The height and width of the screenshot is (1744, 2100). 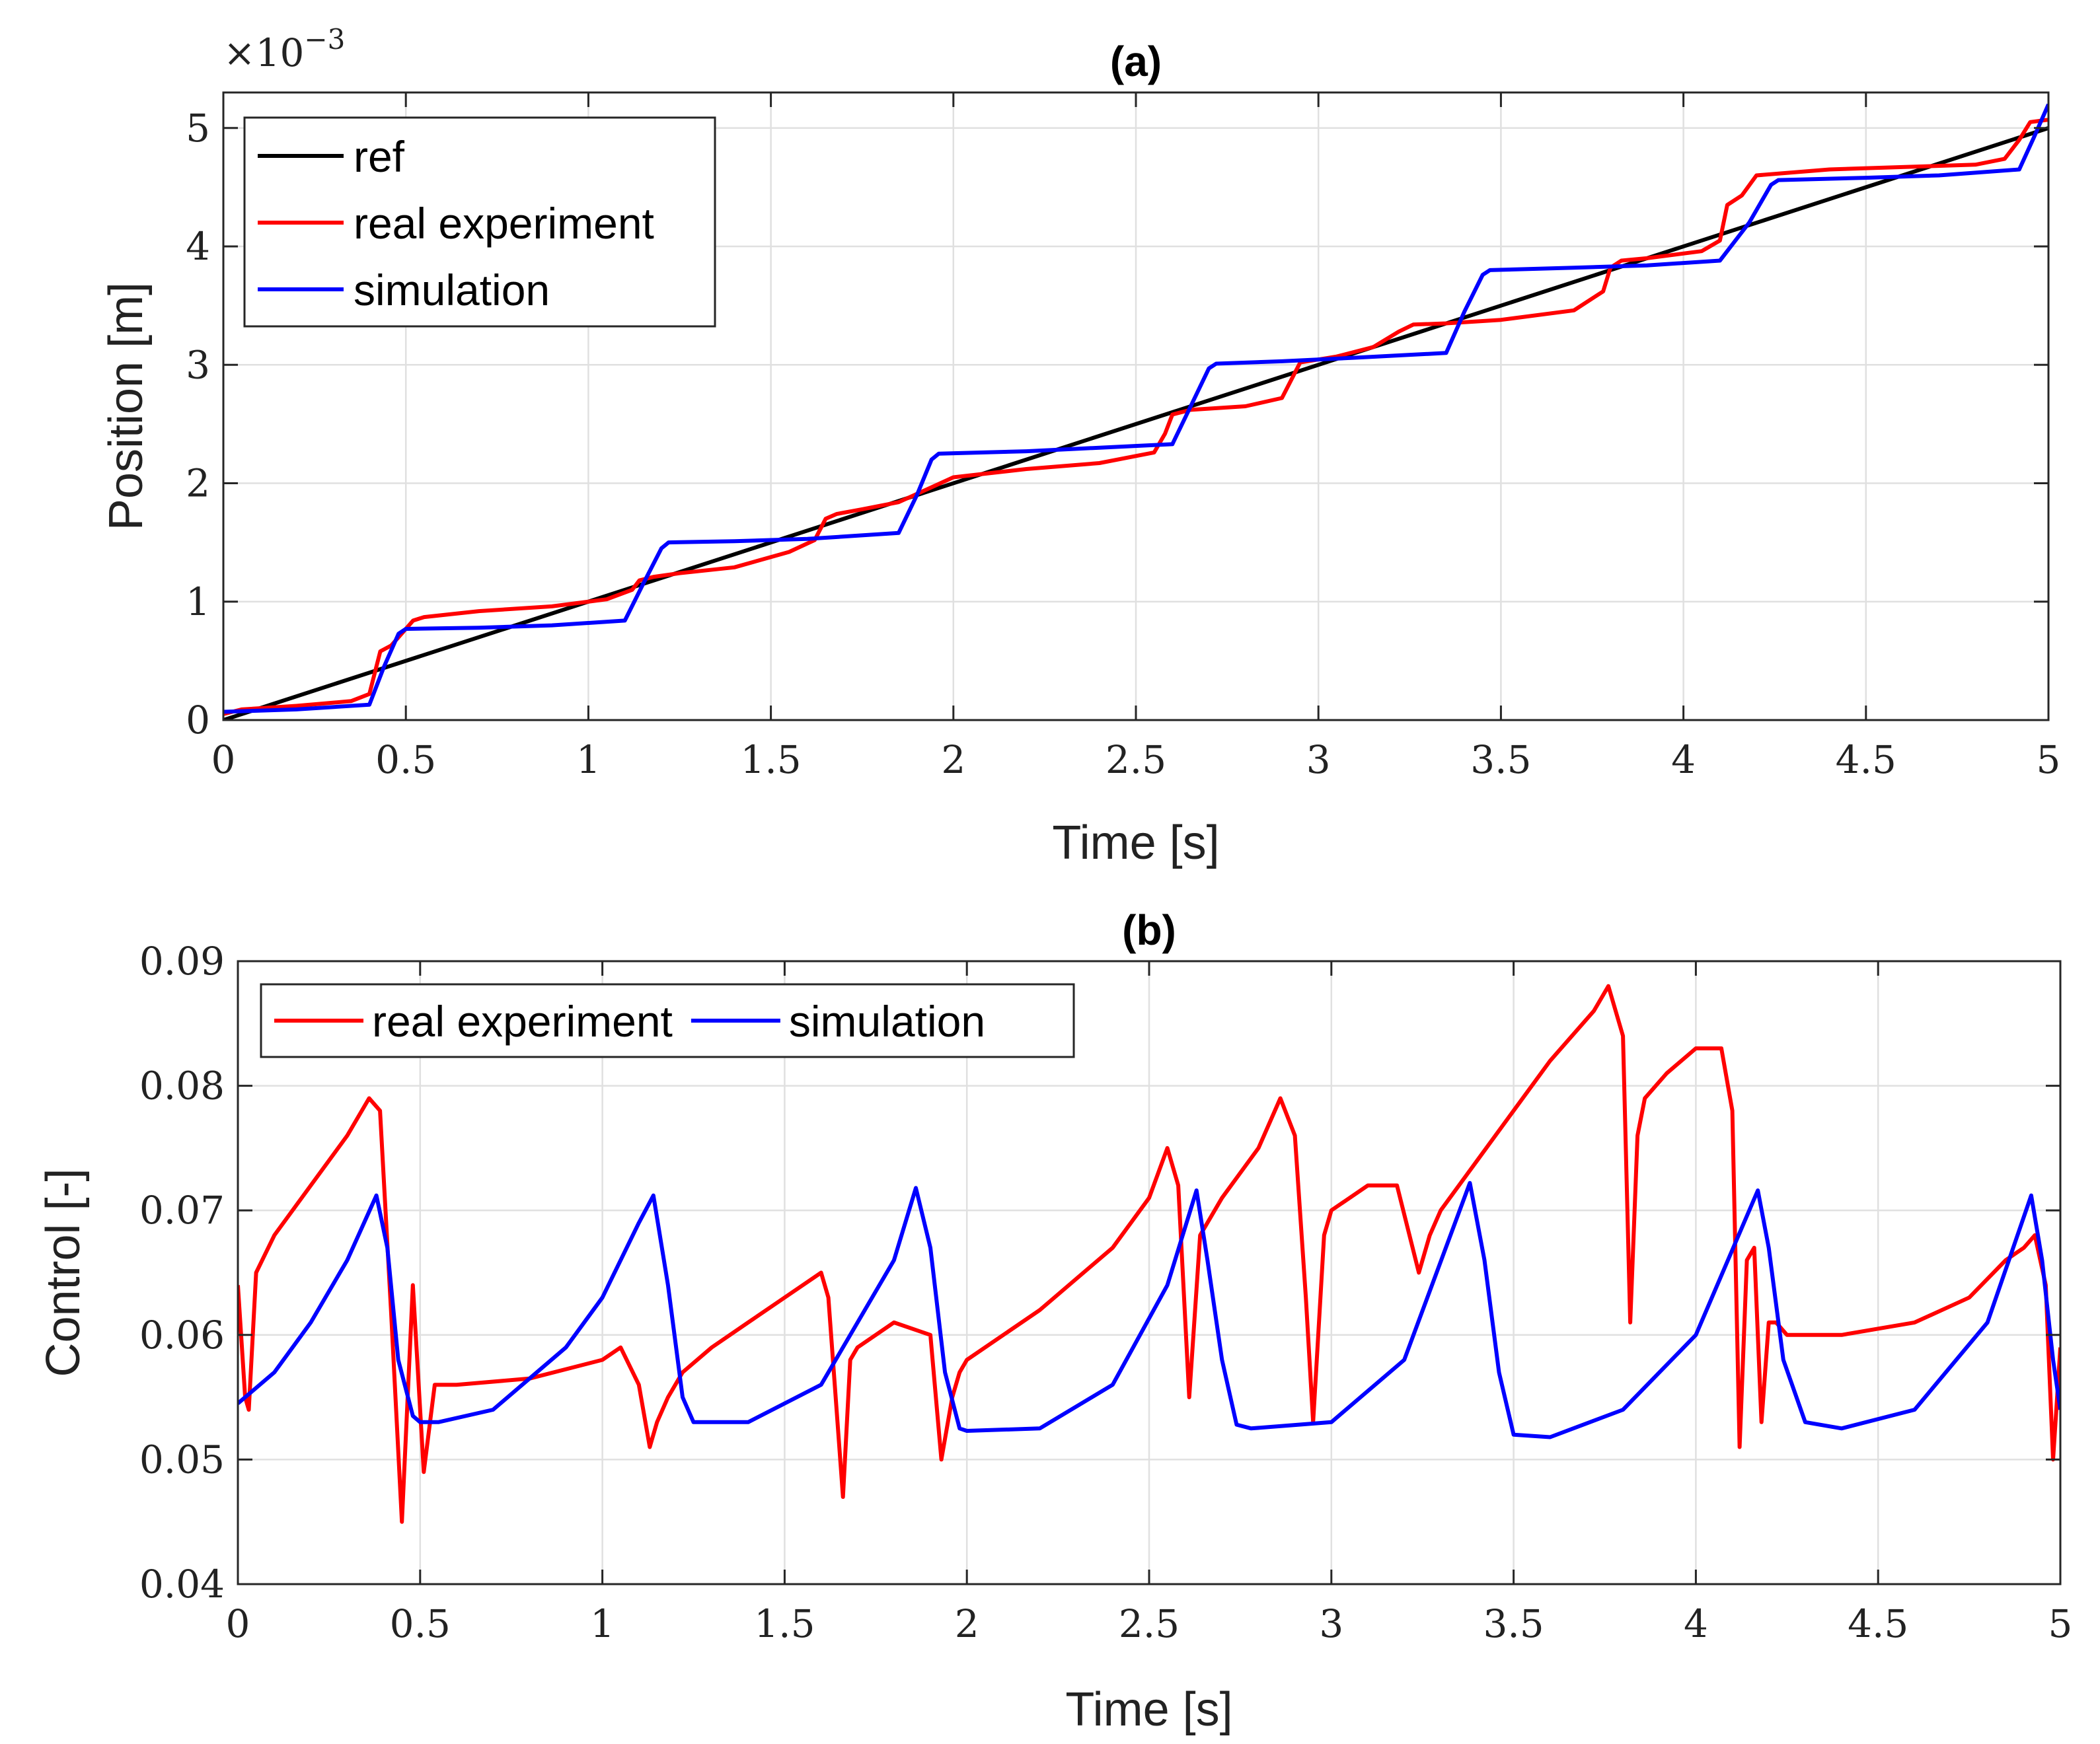 I want to click on y-tick-label: 5, so click(x=198, y=129).